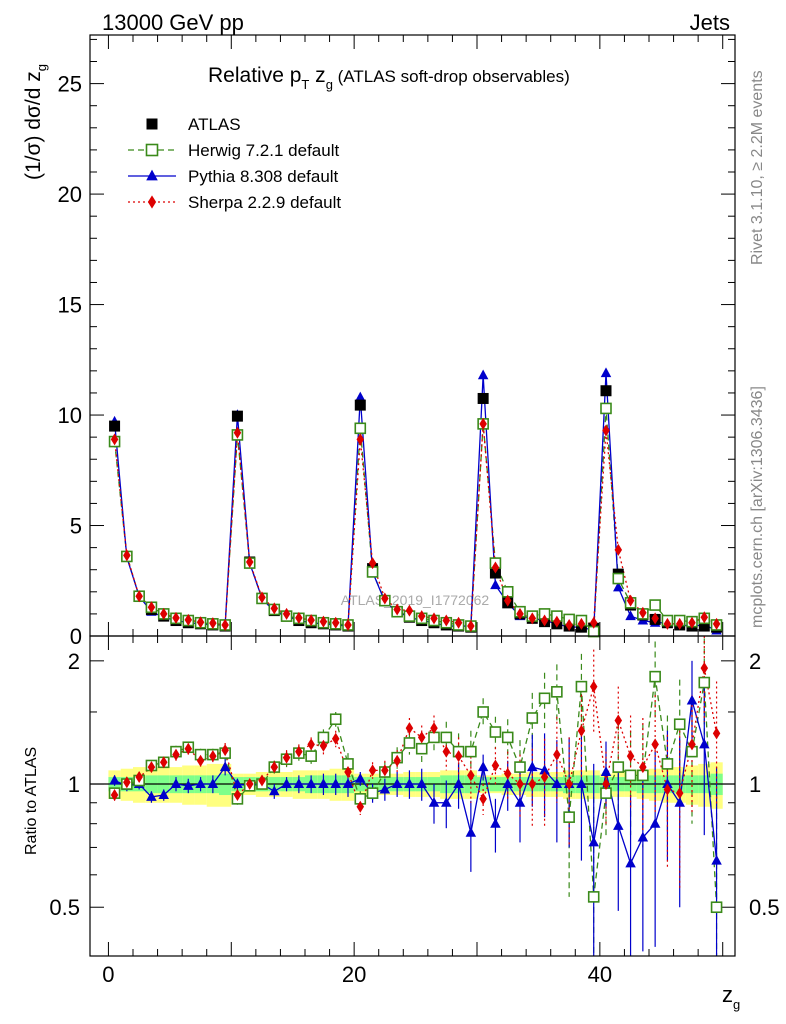 The image size is (786, 1024). What do you see at coordinates (31, 801) in the screenshot?
I see `lower-ylabel: Ratio to ATLAS` at bounding box center [31, 801].